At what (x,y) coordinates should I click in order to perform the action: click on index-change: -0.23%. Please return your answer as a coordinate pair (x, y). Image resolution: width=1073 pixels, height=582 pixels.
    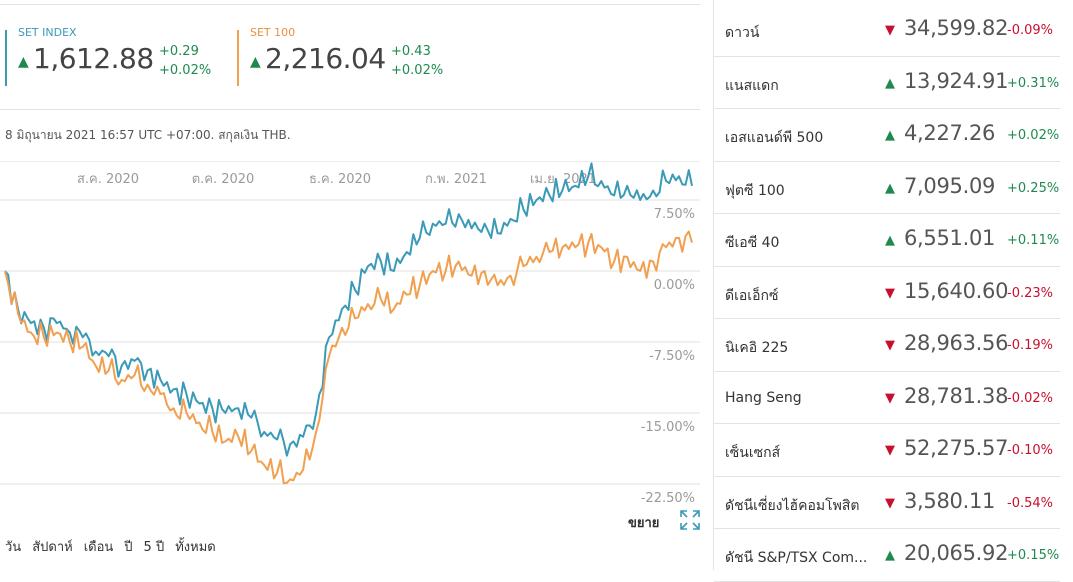
    Looking at the image, I should click on (1030, 293).